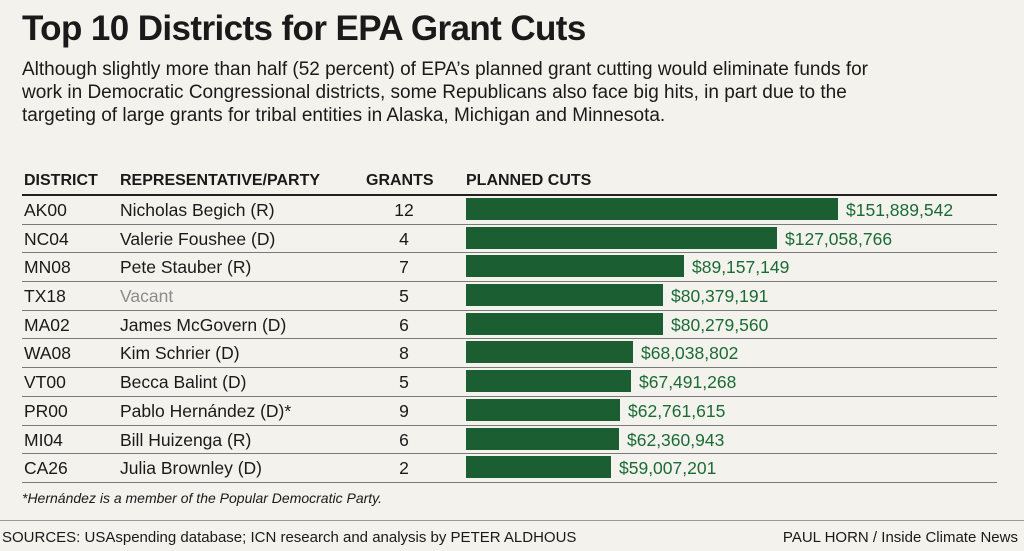 This screenshot has width=1024, height=551. What do you see at coordinates (220, 180) in the screenshot?
I see `header-representative: REPRESENTATIVE/PARTY` at bounding box center [220, 180].